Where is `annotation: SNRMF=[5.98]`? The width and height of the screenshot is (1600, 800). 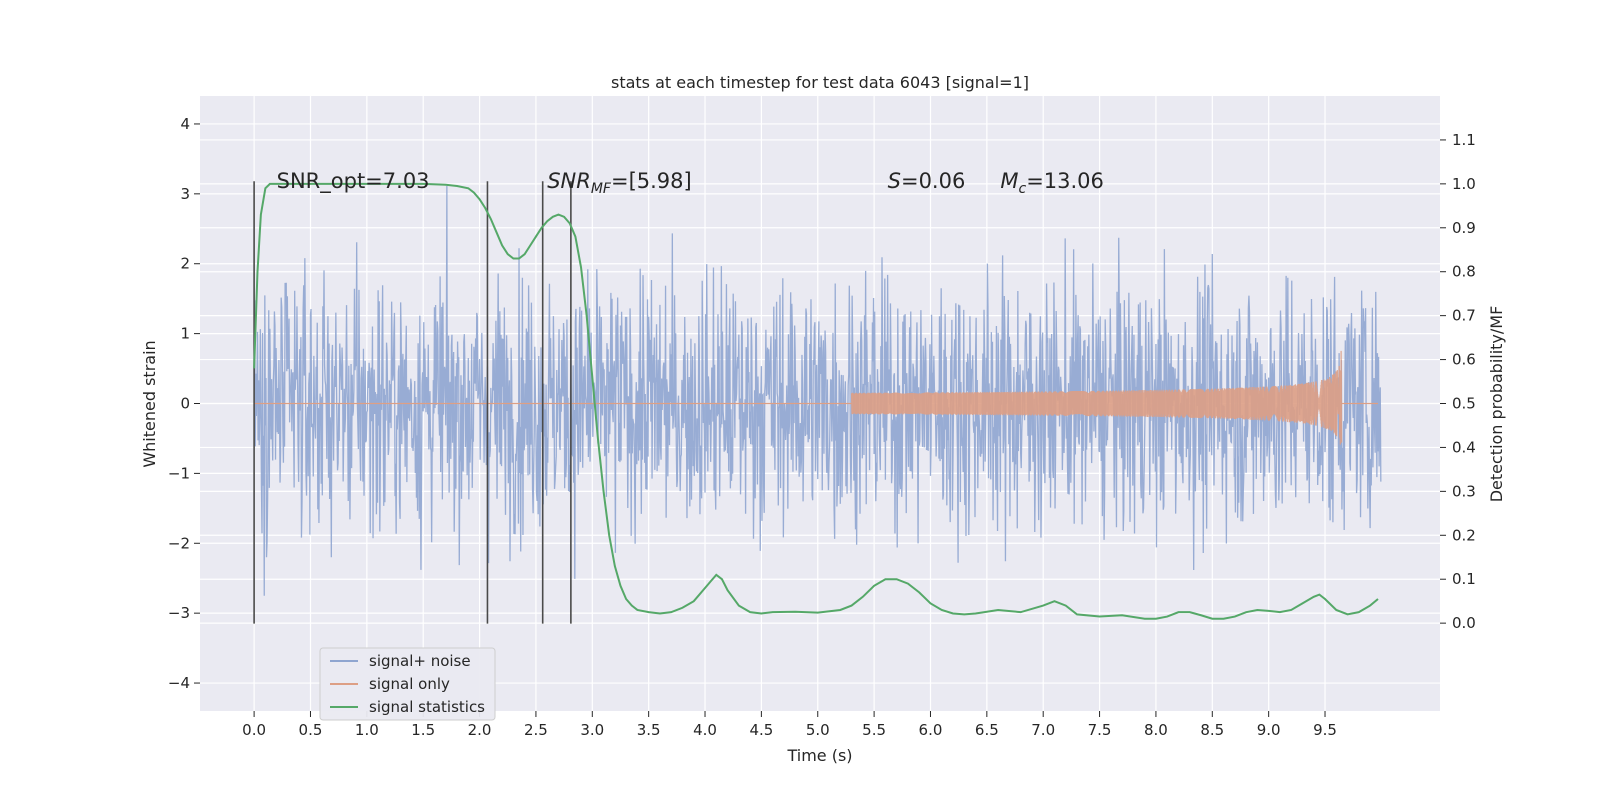
annotation: SNRMF=[5.98] is located at coordinates (619, 183).